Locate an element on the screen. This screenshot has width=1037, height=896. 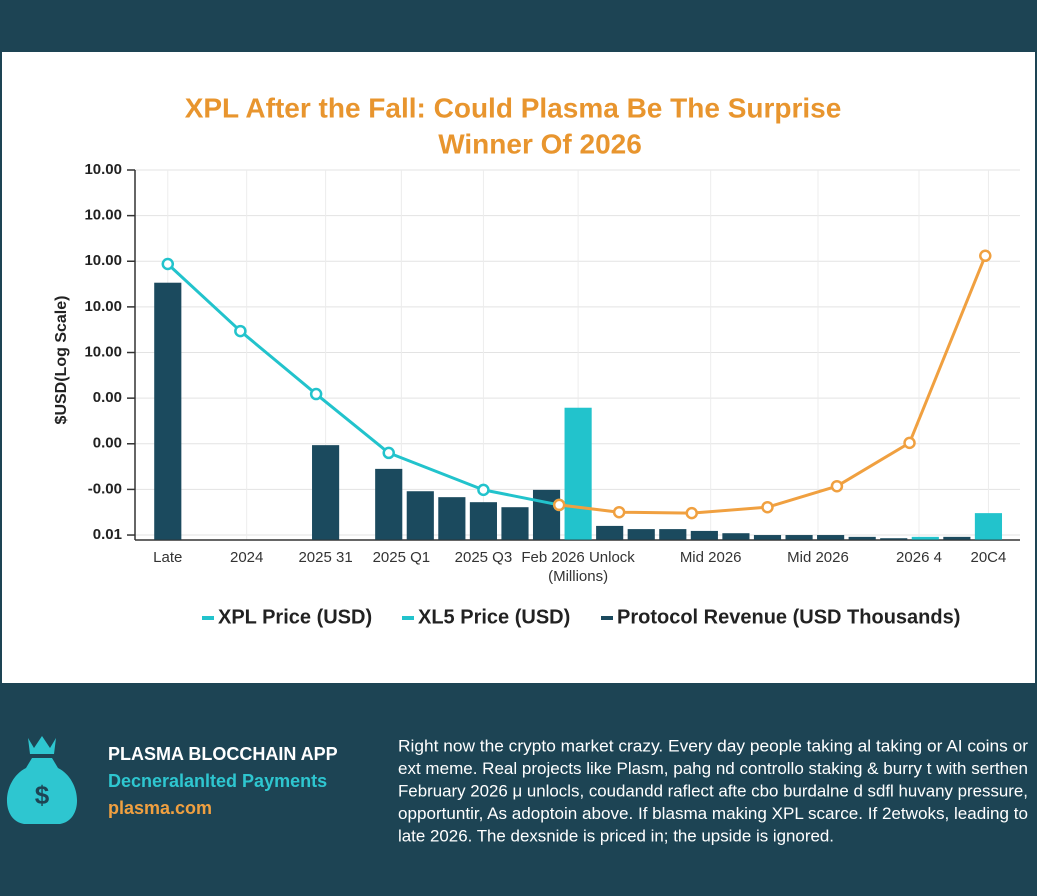
tagline: Decneralanlted Payments is located at coordinates (217, 781).